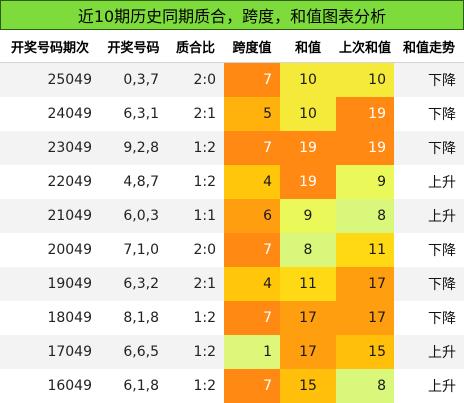  I want to click on table-row: 17049 6,6,5 1:2 1 17 15 上升, so click(232, 352).